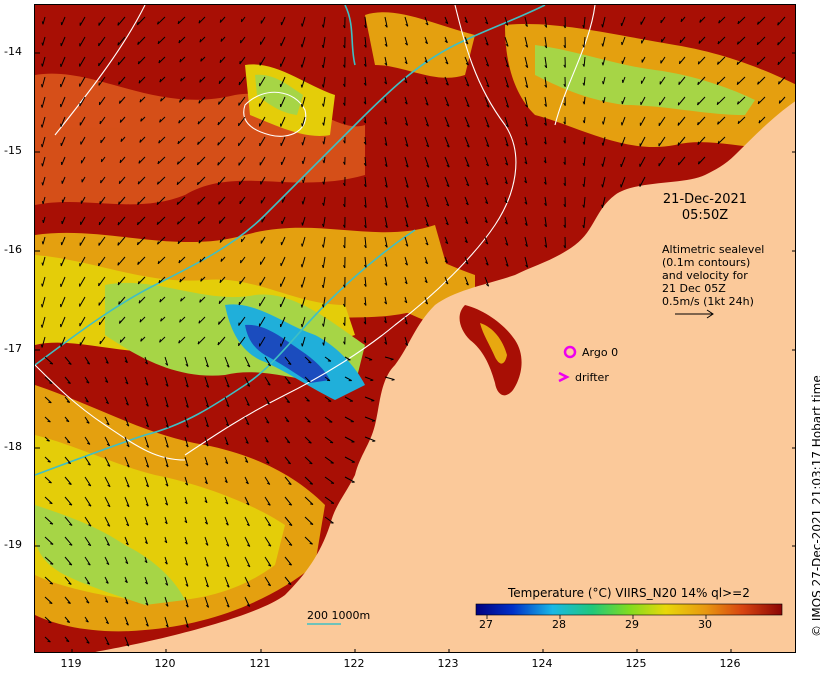  Describe the element at coordinates (815, 506) in the screenshot. I see `credit-text: © IMOS 27-Dec-2021 21:03:17 Hobart time` at that location.